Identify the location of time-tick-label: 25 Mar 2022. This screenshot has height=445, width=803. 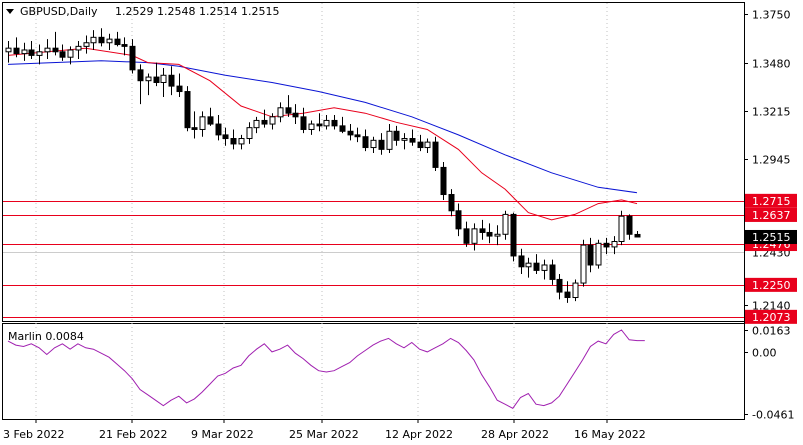
(324, 434).